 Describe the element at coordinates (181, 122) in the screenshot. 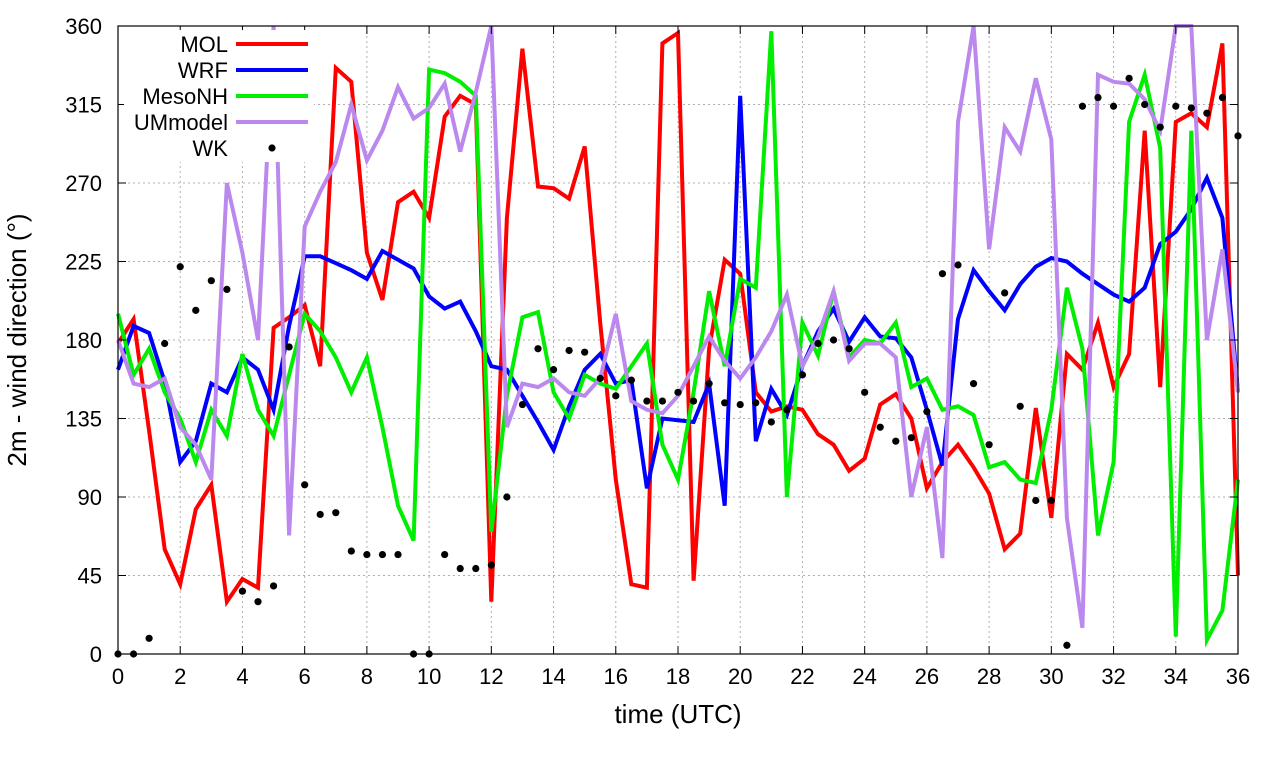

I see `legend-label-ummodel: UMmodel` at that location.